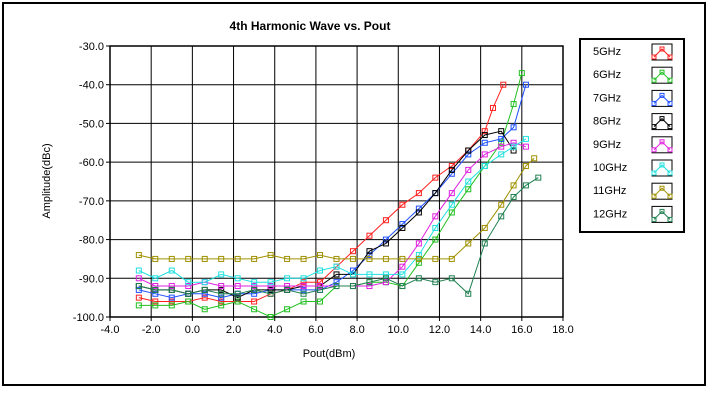 The width and height of the screenshot is (708, 393). I want to click on y-tick-label: -70.0, so click(91, 202).